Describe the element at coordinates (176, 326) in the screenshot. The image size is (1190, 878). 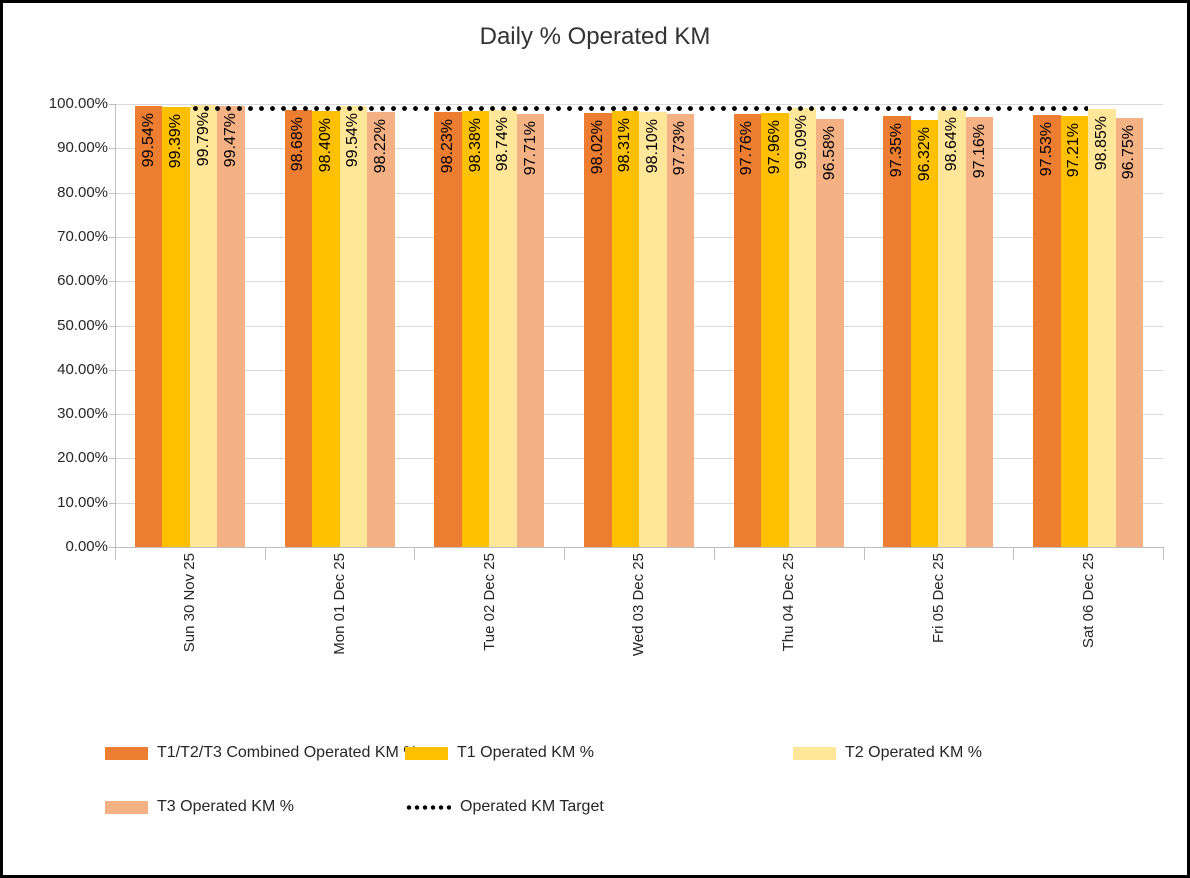
I see `bar-2-sun: 99.39%` at that location.